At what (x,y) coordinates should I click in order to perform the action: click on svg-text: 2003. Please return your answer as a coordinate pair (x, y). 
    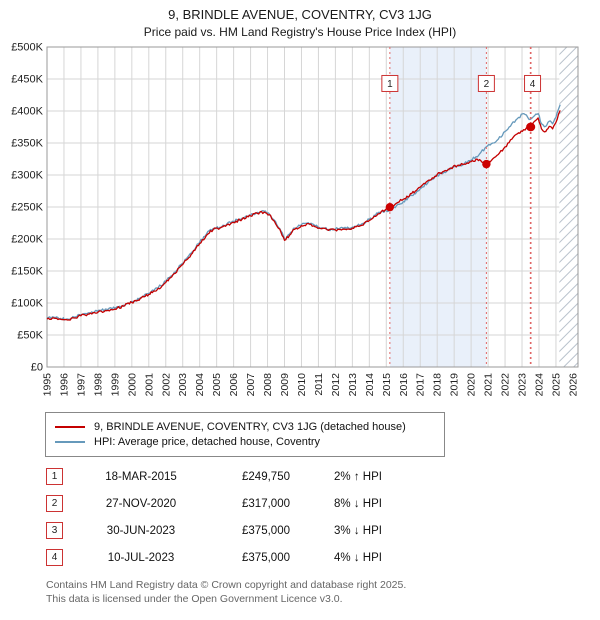
    Looking at the image, I should click on (183, 385).